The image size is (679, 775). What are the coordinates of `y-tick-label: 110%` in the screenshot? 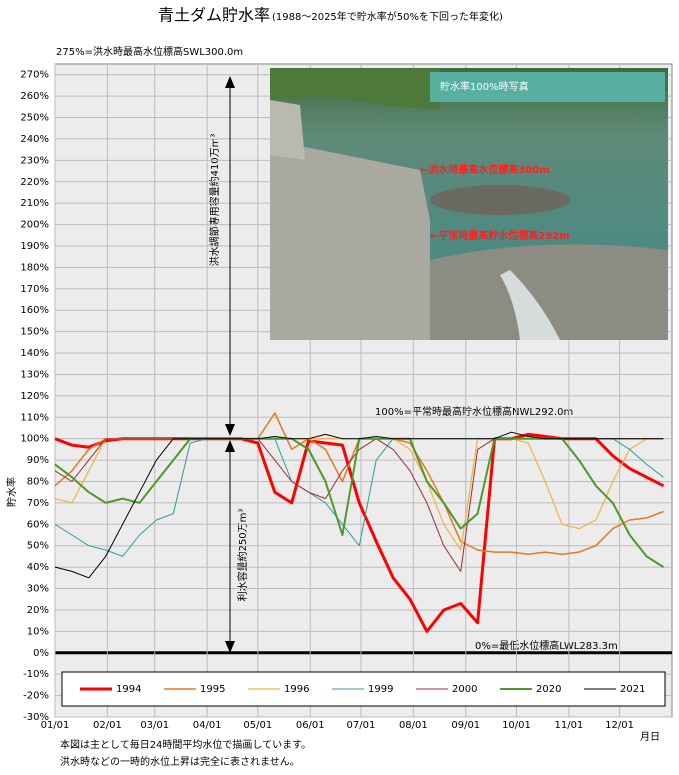 It's located at (34, 417).